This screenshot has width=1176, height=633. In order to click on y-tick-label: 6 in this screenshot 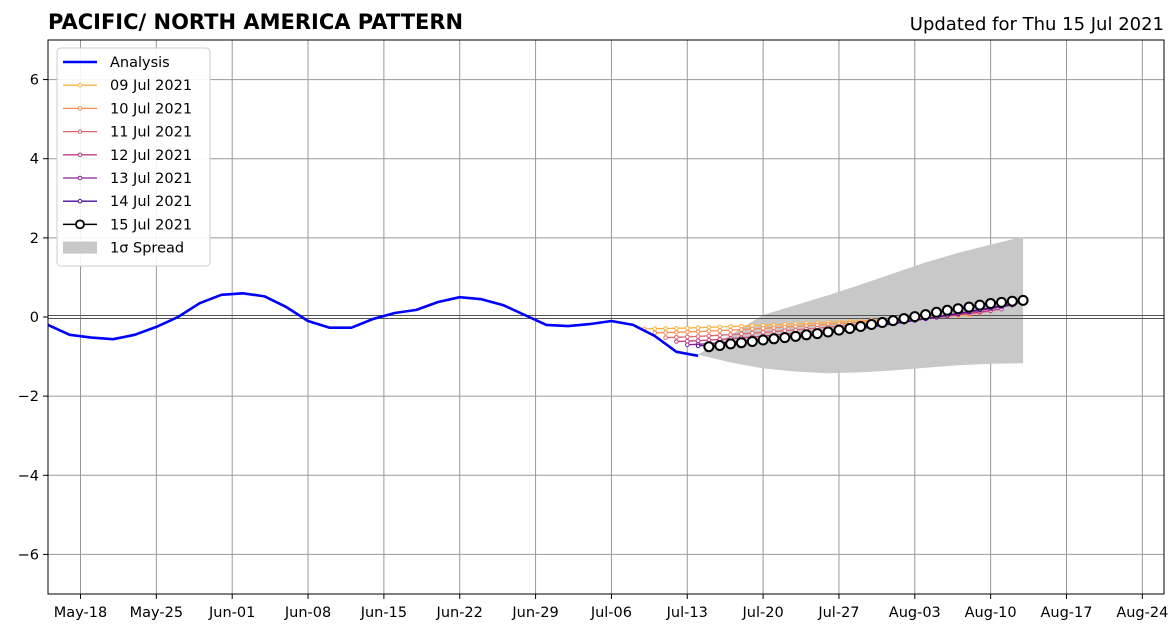, I will do `click(34, 81)`.